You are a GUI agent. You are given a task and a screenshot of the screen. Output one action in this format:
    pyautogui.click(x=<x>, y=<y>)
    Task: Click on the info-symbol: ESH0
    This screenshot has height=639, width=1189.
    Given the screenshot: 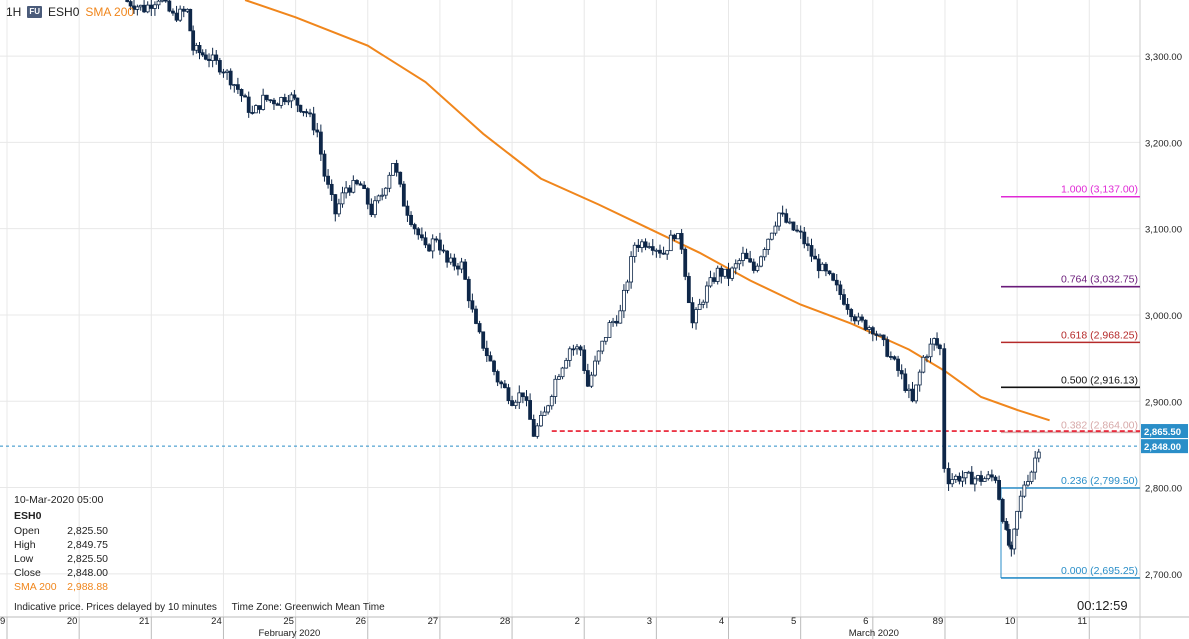 What is the action you would take?
    pyautogui.click(x=28, y=516)
    